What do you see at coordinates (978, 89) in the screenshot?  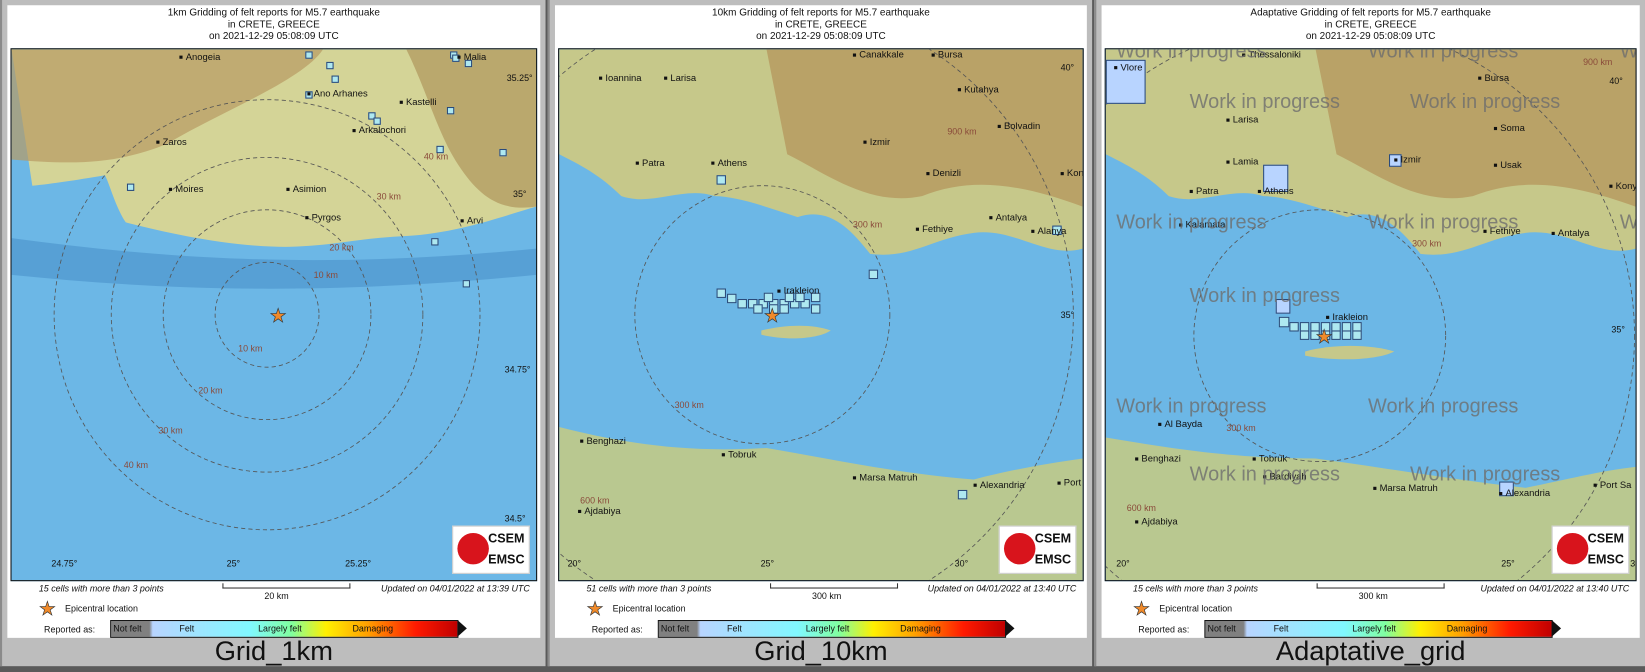 I see `place-label: Kutahya` at bounding box center [978, 89].